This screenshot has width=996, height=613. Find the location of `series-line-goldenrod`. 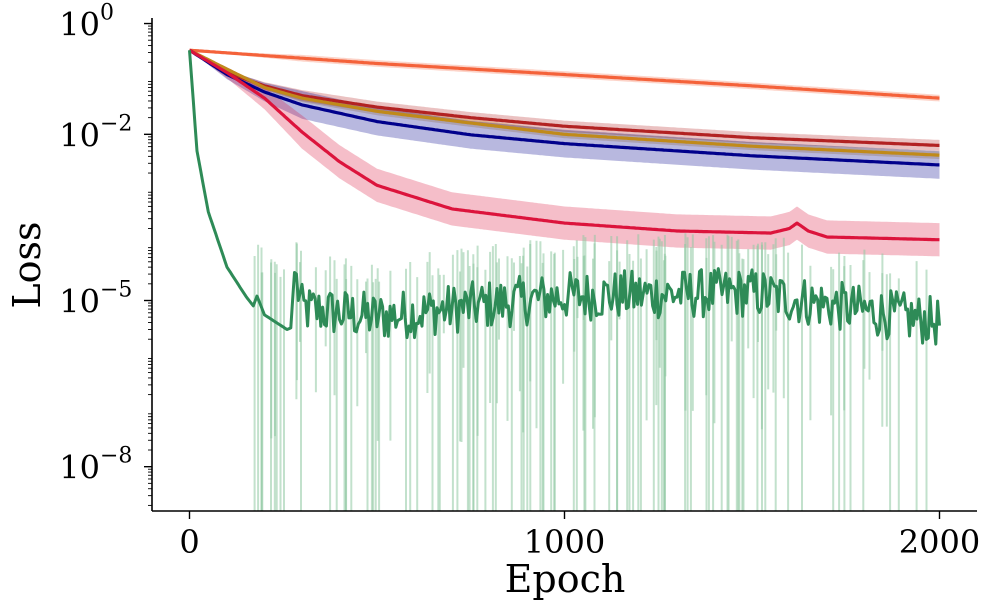

series-line-goldenrod is located at coordinates (564, 102).